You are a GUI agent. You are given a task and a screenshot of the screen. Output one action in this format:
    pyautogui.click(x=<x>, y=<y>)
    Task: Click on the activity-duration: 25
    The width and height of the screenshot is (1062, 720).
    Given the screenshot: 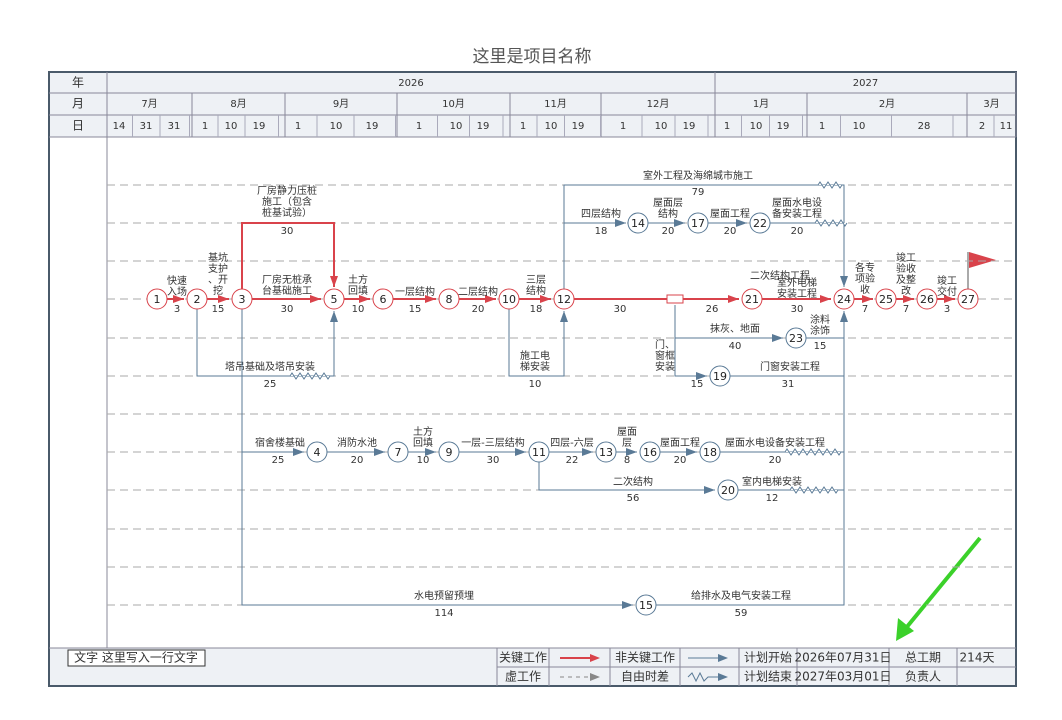 What is the action you would take?
    pyautogui.click(x=278, y=460)
    